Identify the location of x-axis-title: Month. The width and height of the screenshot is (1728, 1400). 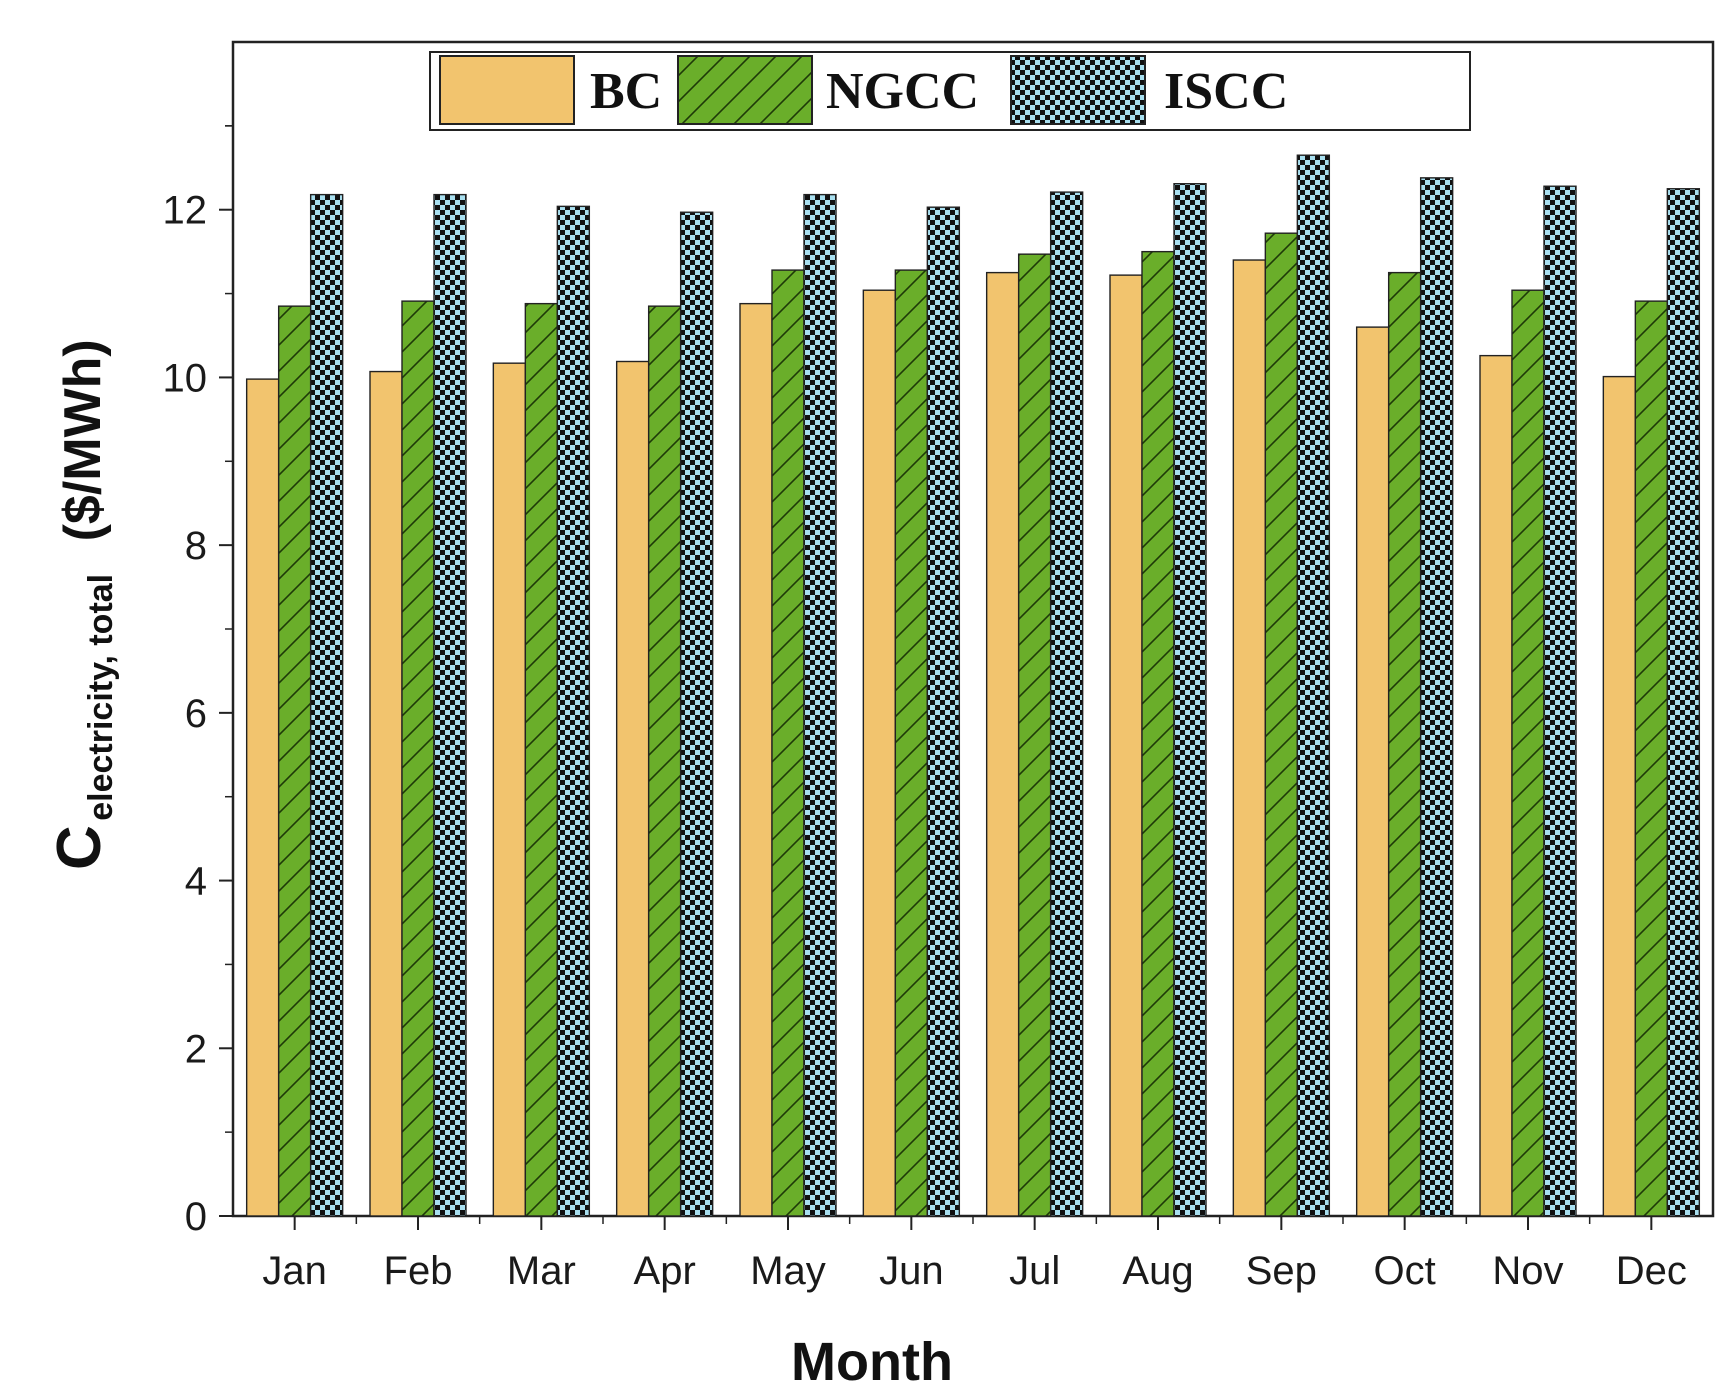
(872, 1362).